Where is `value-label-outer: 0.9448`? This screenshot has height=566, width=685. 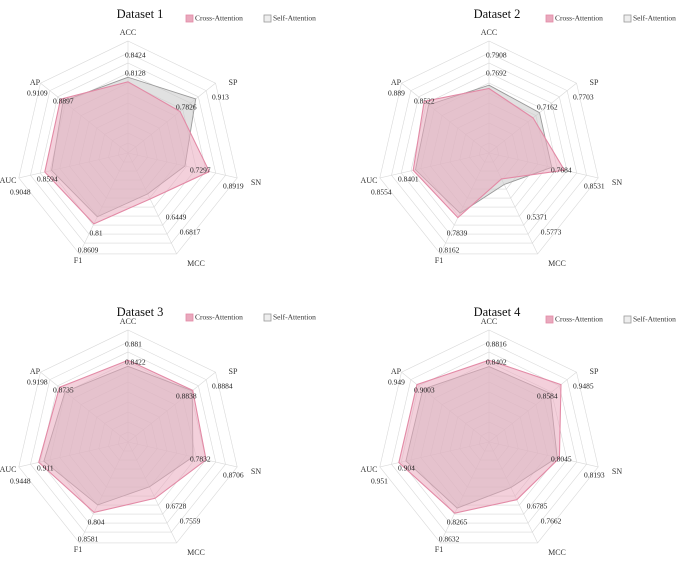 value-label-outer: 0.9448 is located at coordinates (20, 481).